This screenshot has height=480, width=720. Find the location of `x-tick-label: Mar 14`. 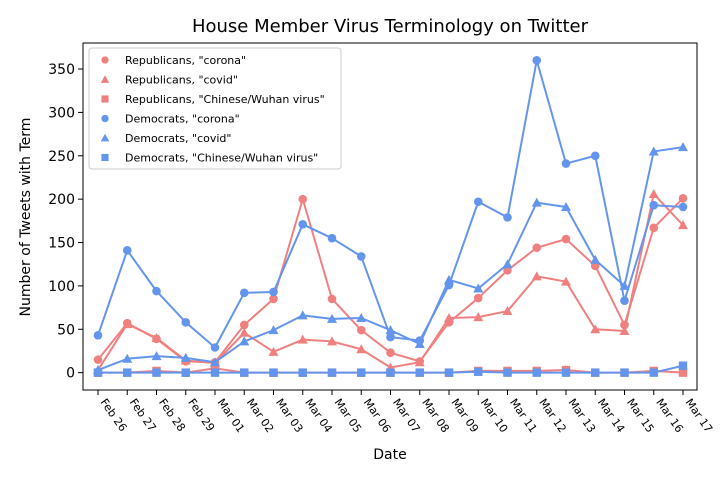

x-tick-label: Mar 14 is located at coordinates (611, 415).